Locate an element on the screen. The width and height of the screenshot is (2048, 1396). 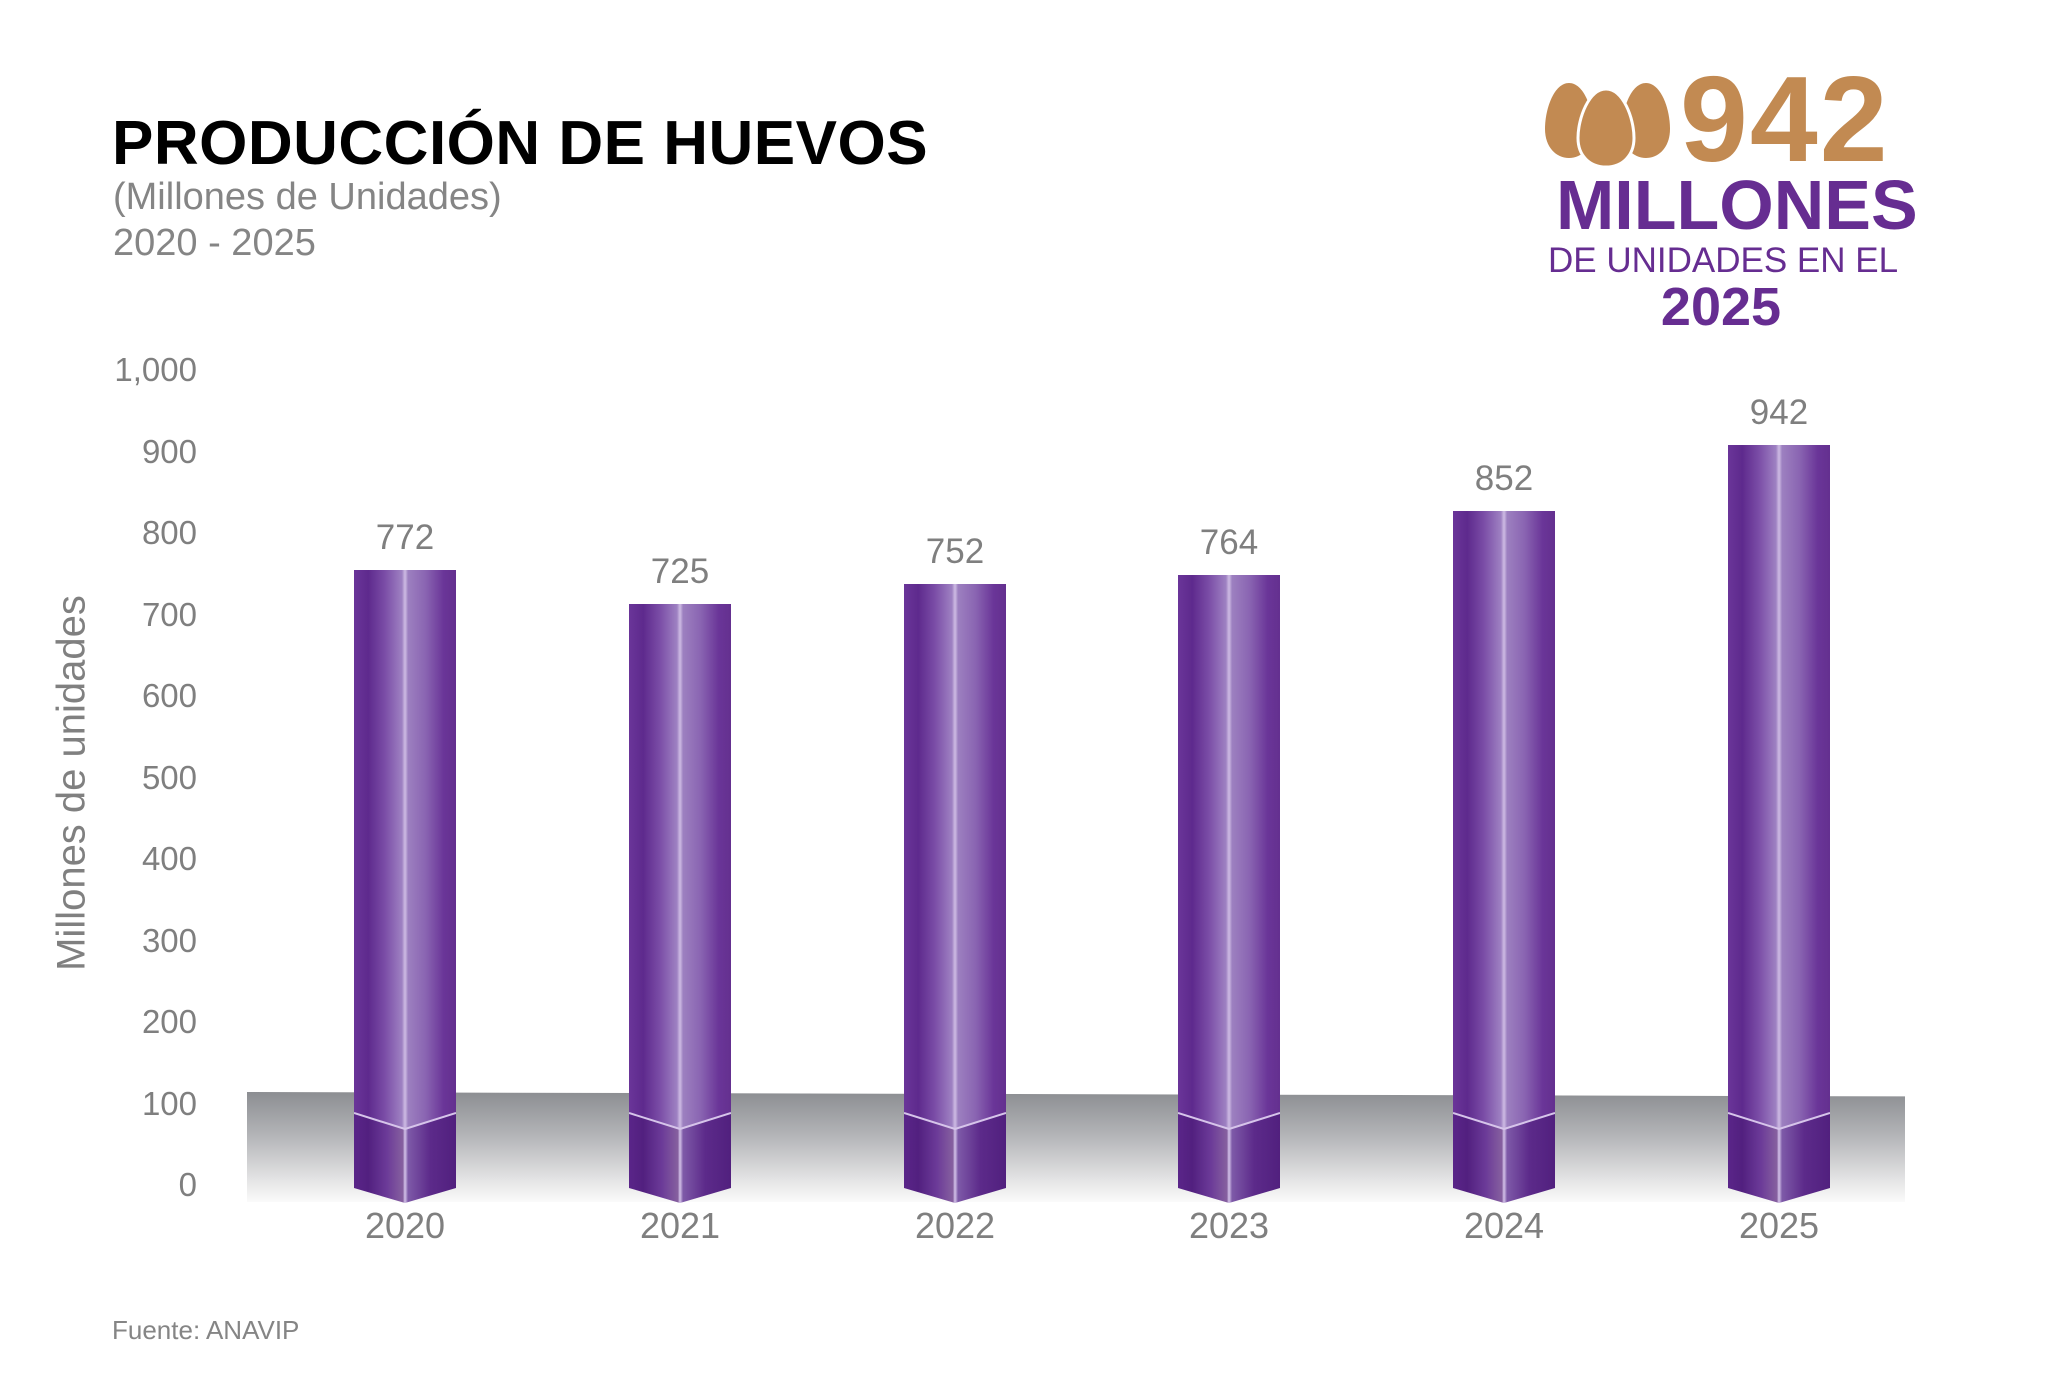
y-tick-label: 300 is located at coordinates (169, 940).